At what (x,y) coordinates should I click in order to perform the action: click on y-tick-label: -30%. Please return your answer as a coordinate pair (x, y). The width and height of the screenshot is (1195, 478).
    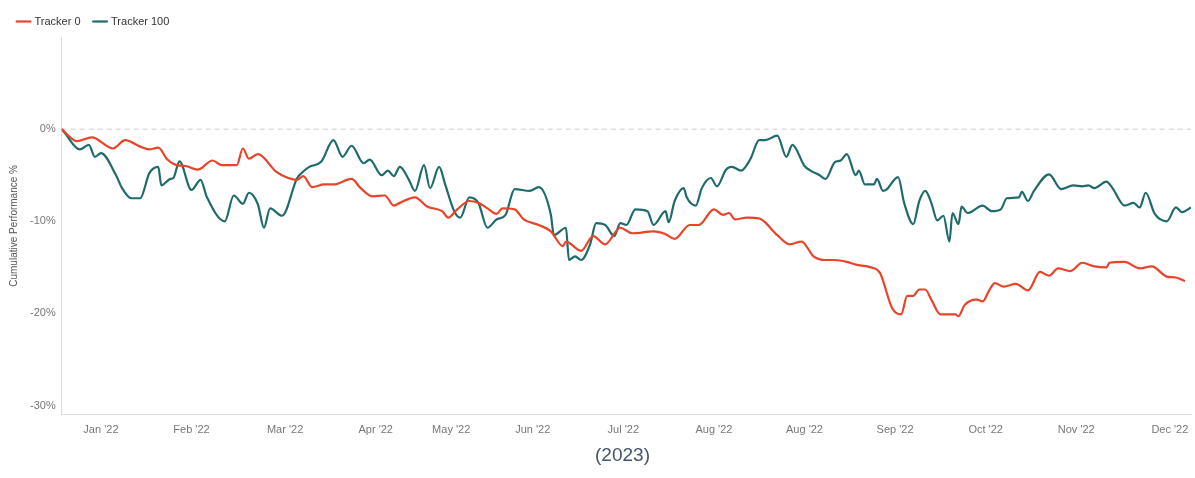
    Looking at the image, I should click on (42, 404).